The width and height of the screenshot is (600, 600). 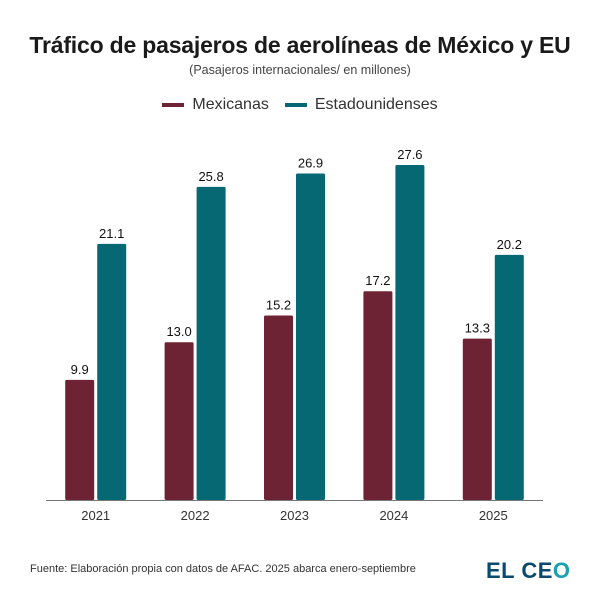 I want to click on data-label-estadounidenses-2025: 20.2, so click(x=509, y=244).